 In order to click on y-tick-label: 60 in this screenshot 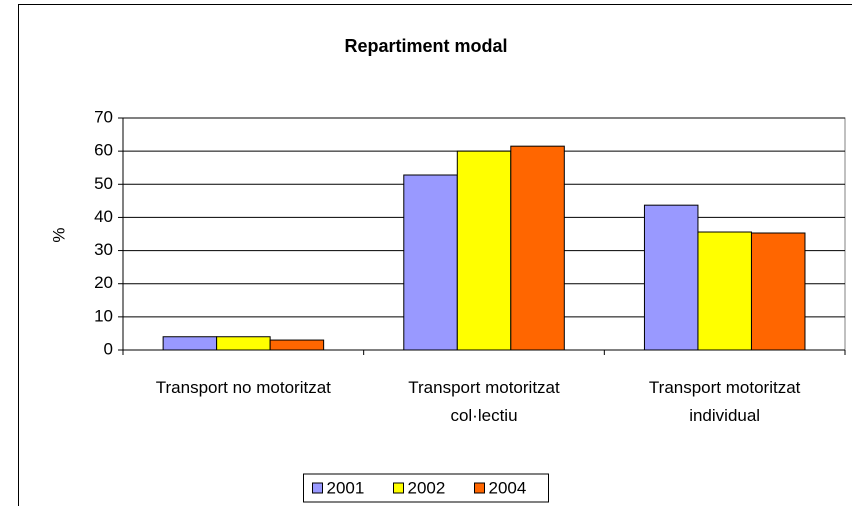, I will do `click(103, 150)`.